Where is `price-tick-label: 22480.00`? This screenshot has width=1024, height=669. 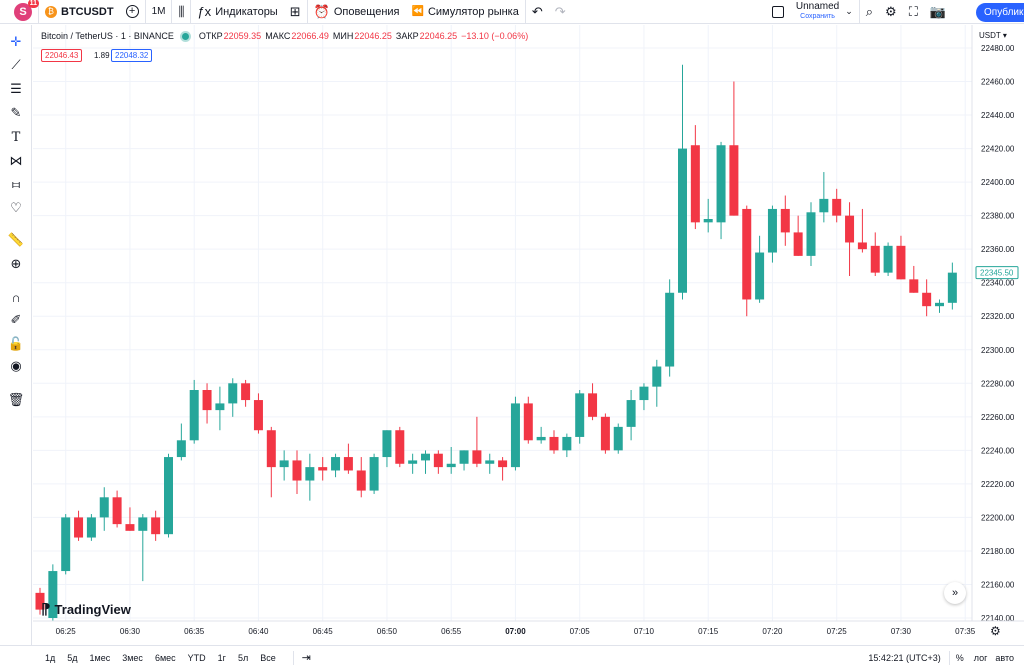
price-tick-label: 22480.00 is located at coordinates (998, 48).